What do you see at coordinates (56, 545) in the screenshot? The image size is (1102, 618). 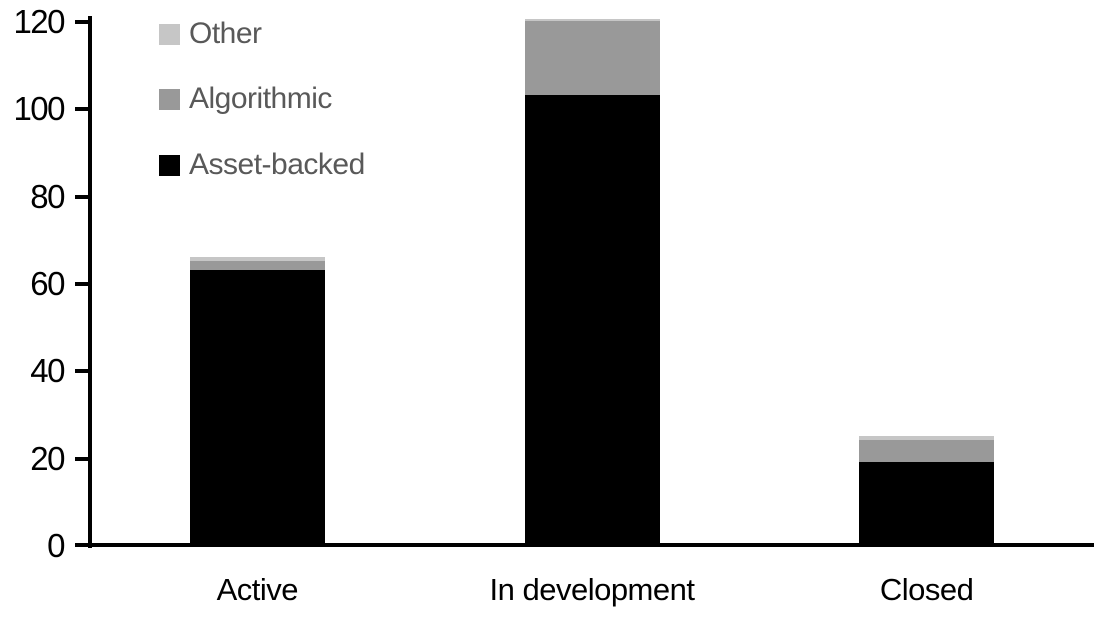 I see `y-axis-tick-label: 0` at bounding box center [56, 545].